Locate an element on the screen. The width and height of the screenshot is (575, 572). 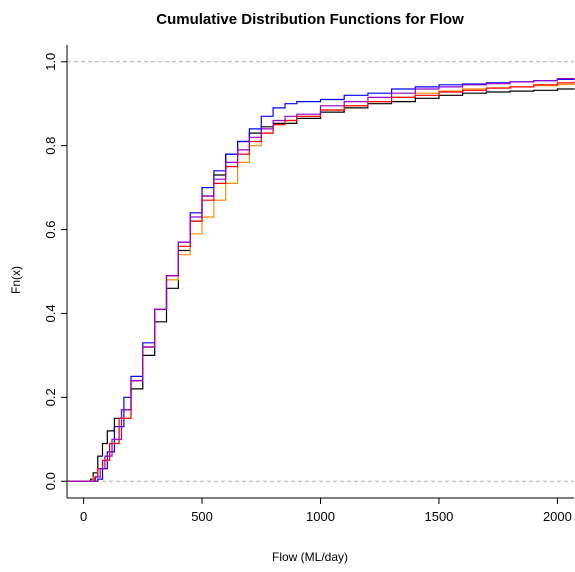
y-tick-label-1.0: 1.0 is located at coordinates (50, 62).